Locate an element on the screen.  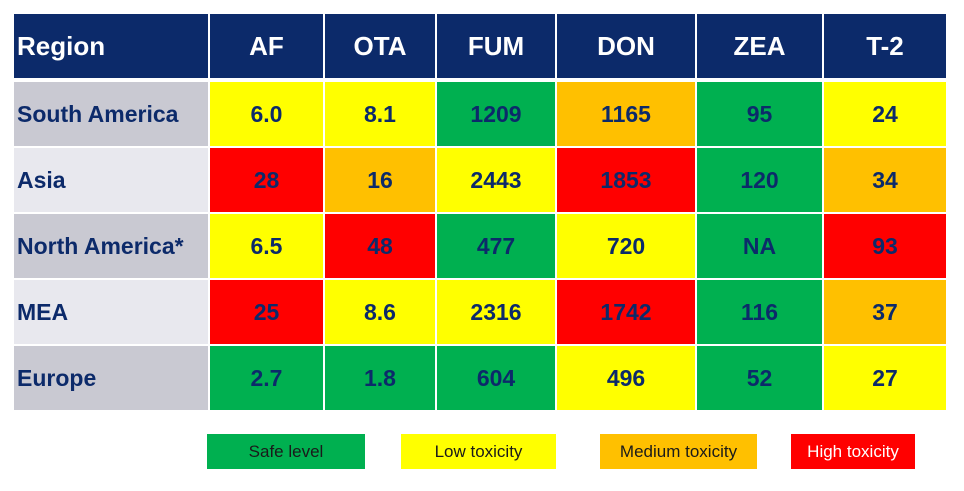
value-cell-text: 2443 is located at coordinates (496, 179).